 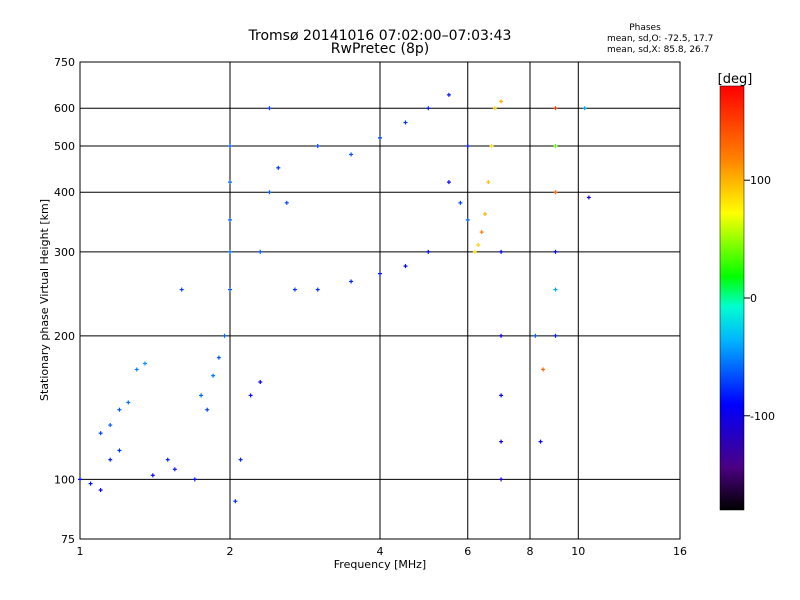 What do you see at coordinates (578, 551) in the screenshot?
I see `x-tick-label: 10` at bounding box center [578, 551].